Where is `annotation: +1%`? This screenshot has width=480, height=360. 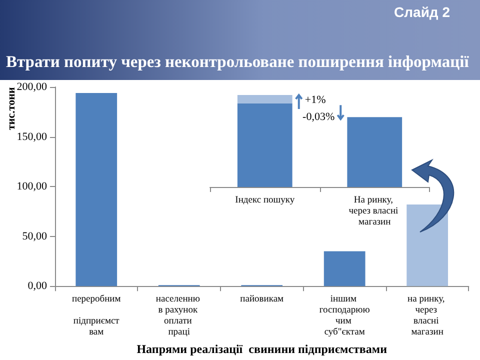
annotation: +1% is located at coordinates (315, 100).